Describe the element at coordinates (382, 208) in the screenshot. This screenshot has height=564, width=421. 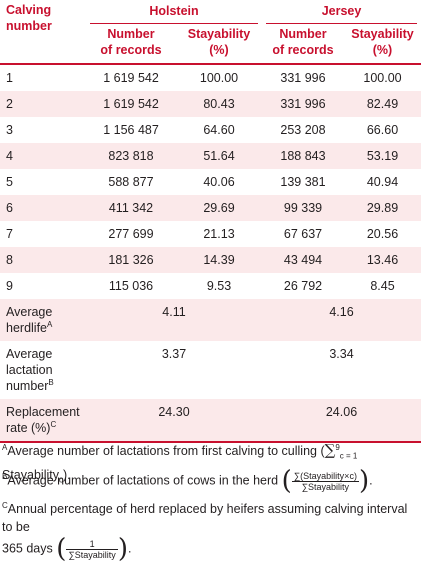
I see `jersey-stayability-cell: 29.89` at that location.